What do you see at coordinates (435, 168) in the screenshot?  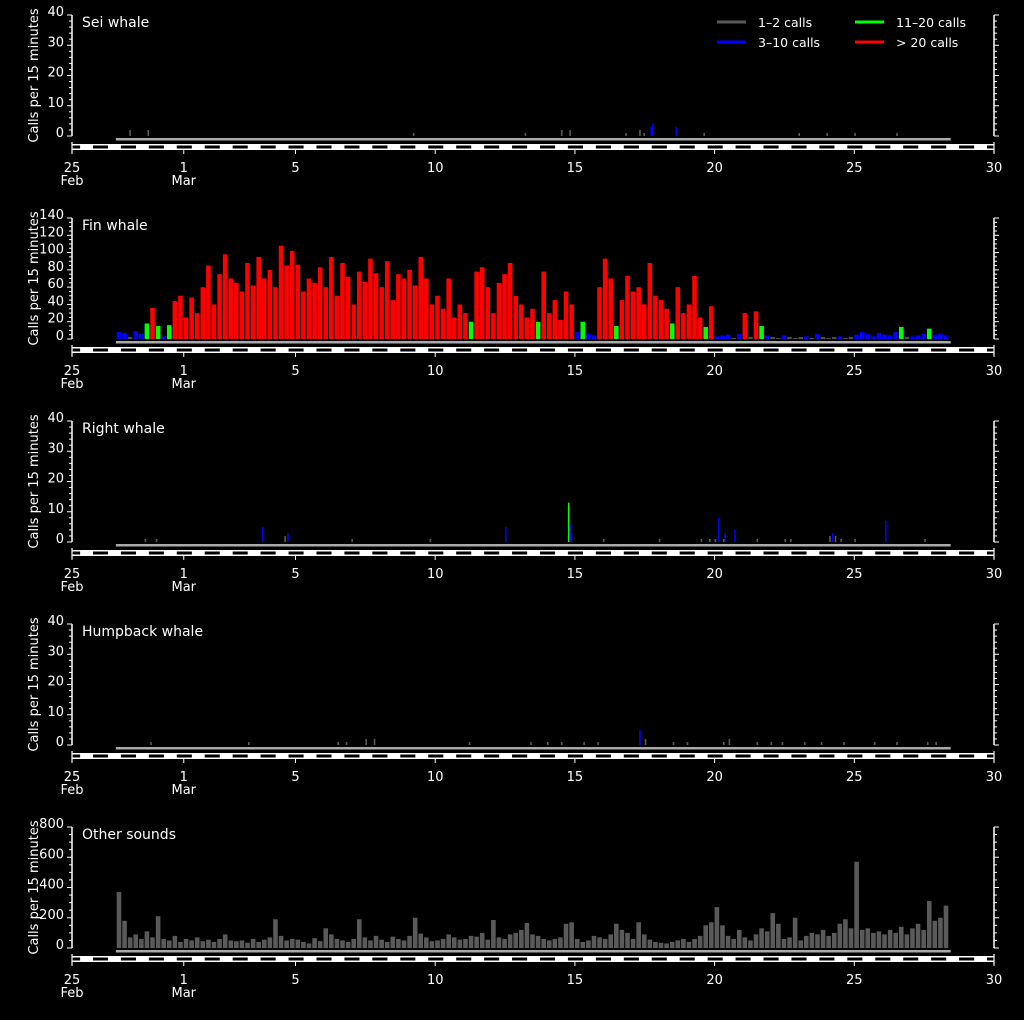 I see `x-tick-label: 10` at bounding box center [435, 168].